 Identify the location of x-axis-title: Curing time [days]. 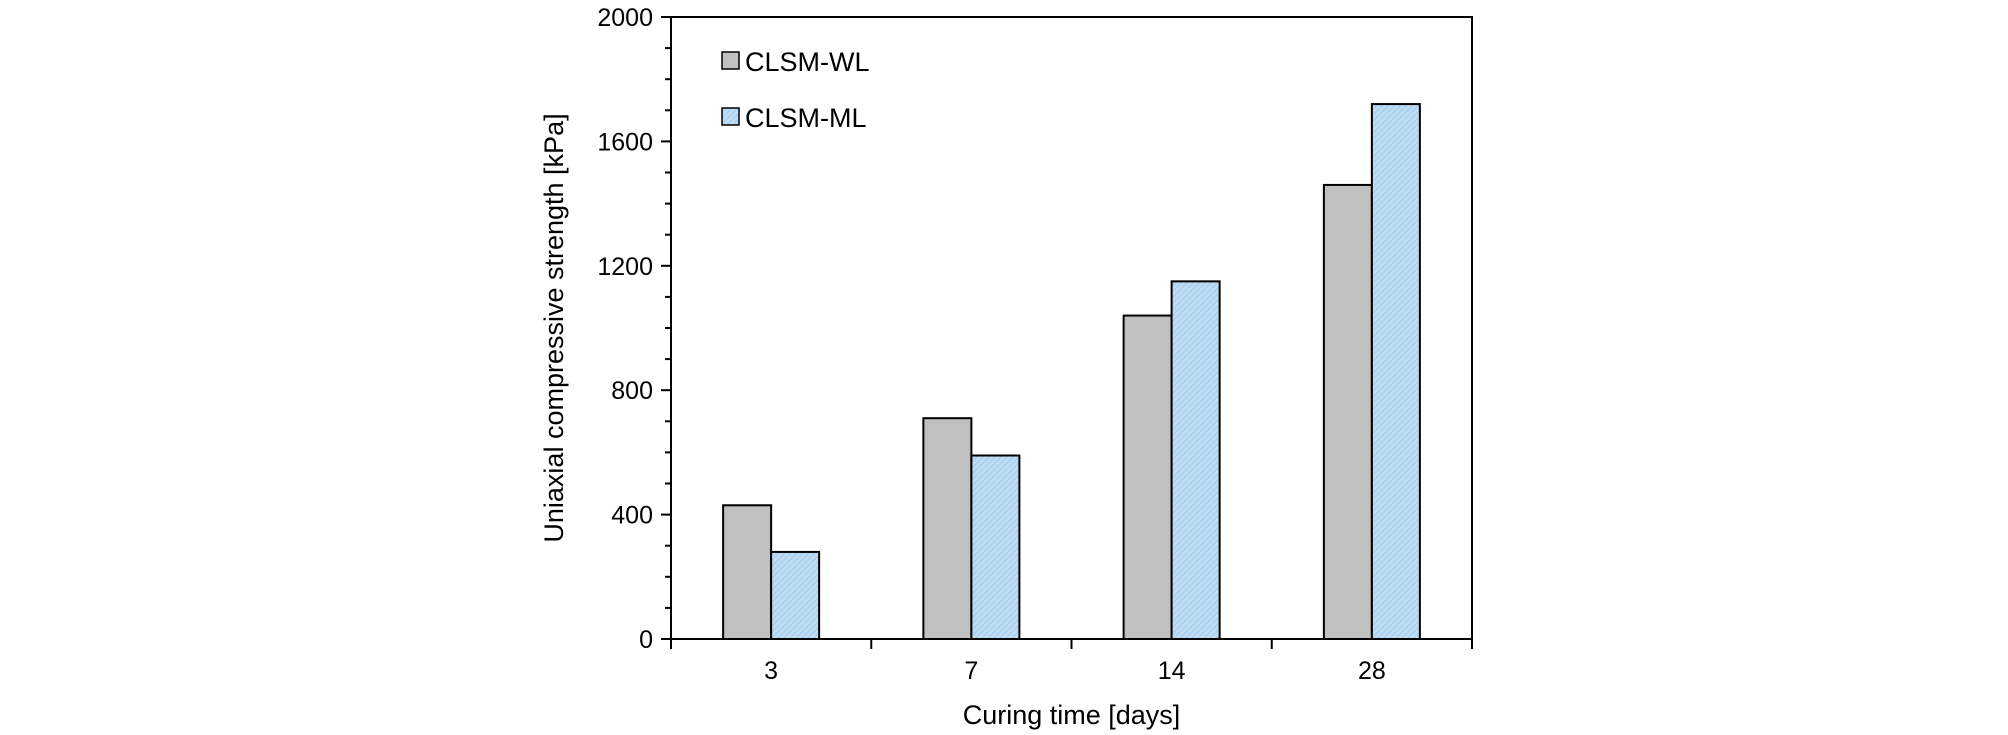
(1072, 715).